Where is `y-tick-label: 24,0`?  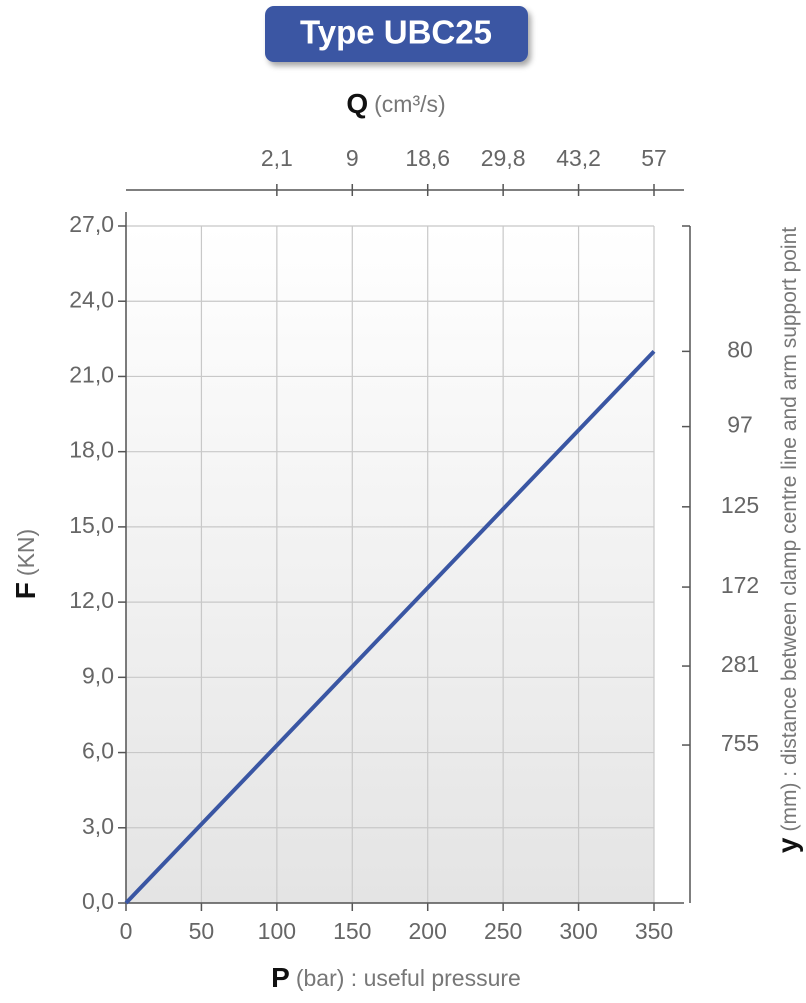
y-tick-label: 24,0 is located at coordinates (91, 299).